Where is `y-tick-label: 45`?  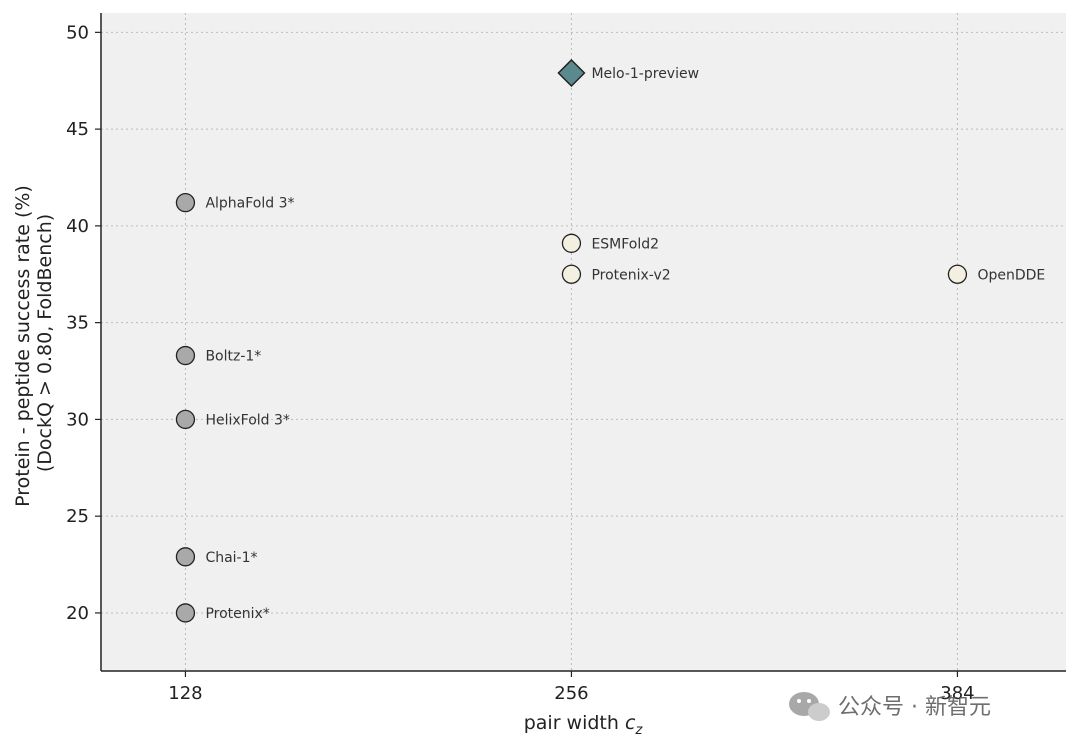
y-tick-label: 45 is located at coordinates (77, 129).